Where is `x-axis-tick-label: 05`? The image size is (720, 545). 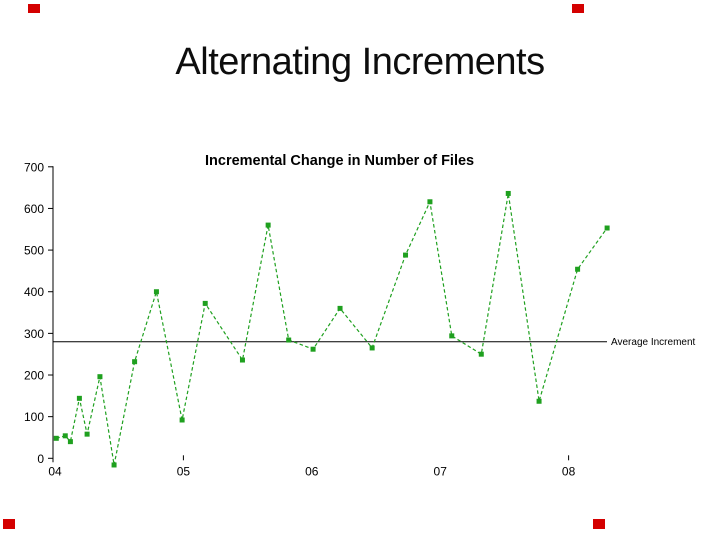 x-axis-tick-label: 05 is located at coordinates (184, 471).